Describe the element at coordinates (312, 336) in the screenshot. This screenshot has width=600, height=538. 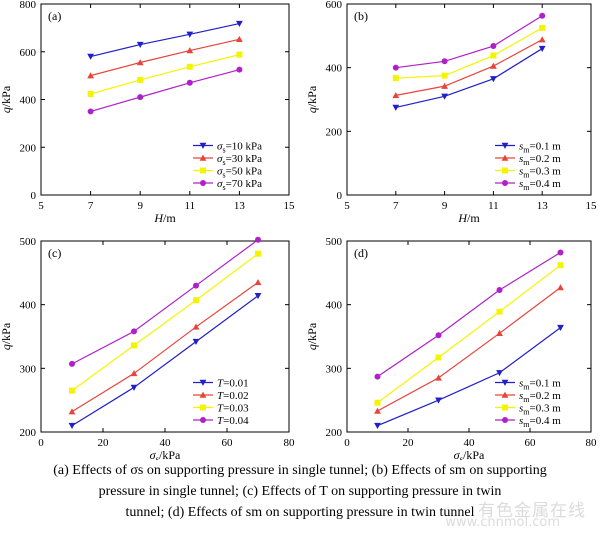
I see `y-axis-label: q/kPa` at that location.